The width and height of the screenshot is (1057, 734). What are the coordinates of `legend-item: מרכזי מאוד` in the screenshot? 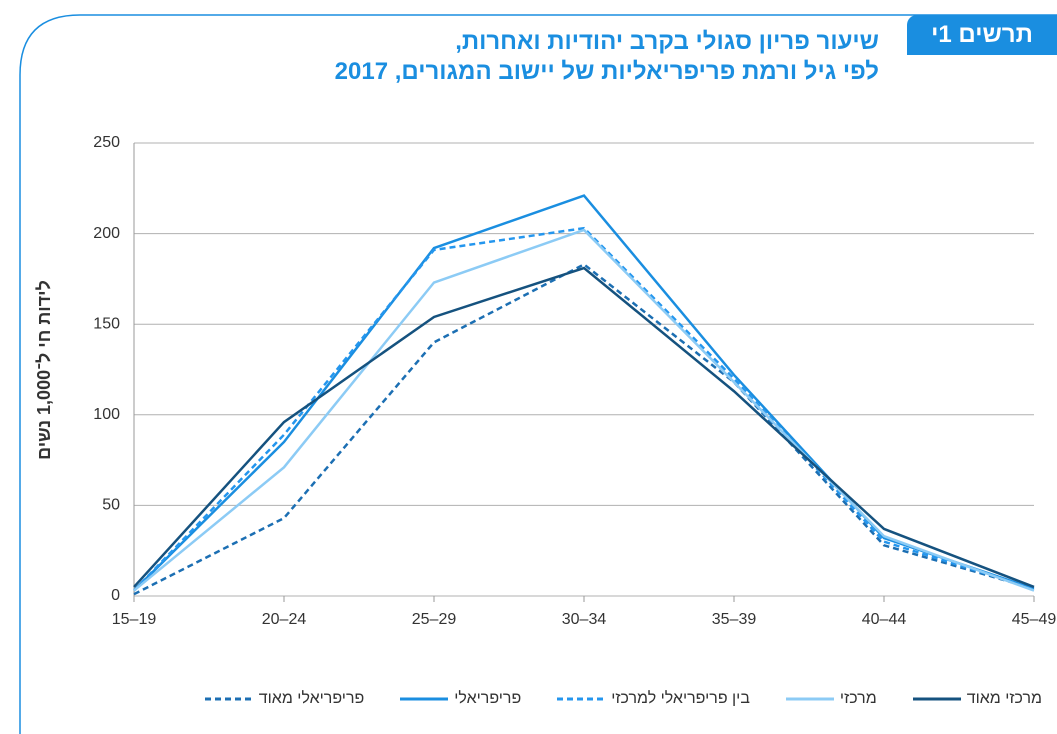 It's located at (977, 699).